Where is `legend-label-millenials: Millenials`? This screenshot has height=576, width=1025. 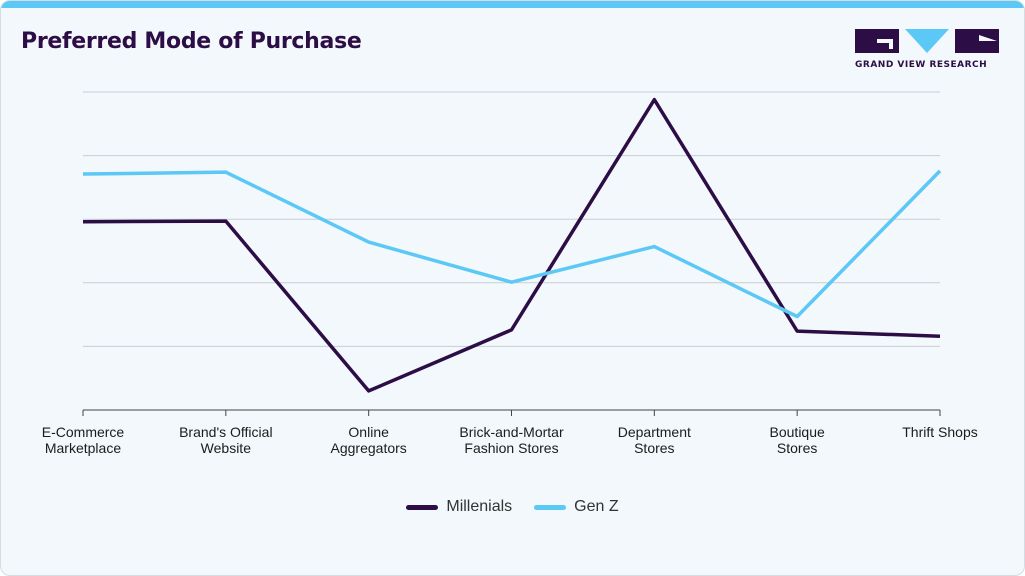
legend-label-millenials: Millenials is located at coordinates (479, 506).